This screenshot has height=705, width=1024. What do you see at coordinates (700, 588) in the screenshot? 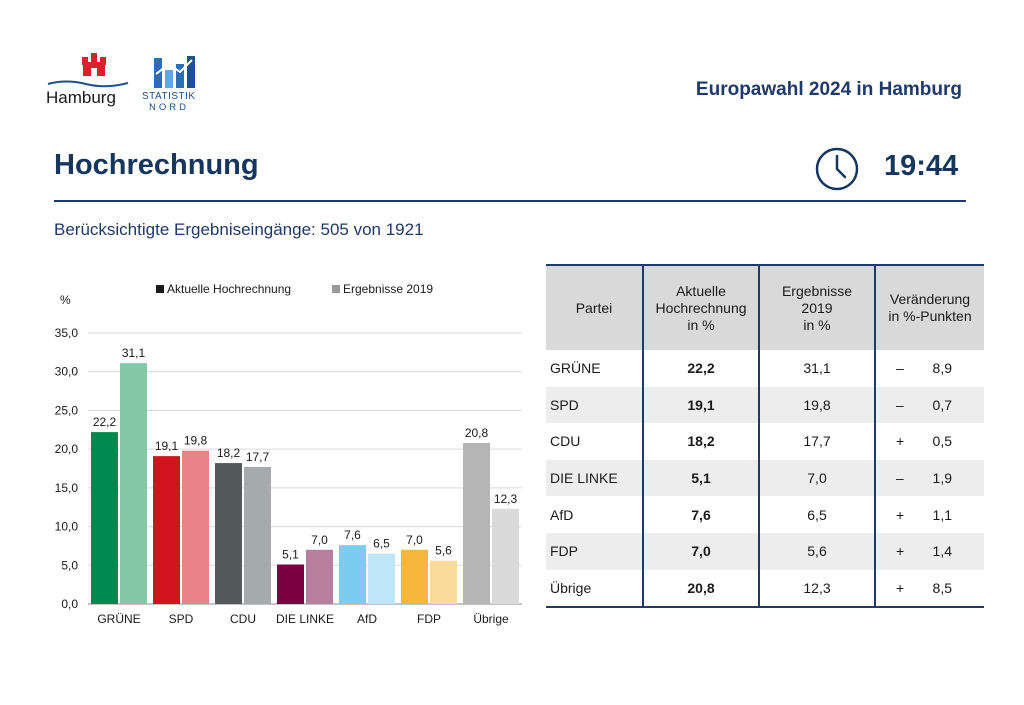
I see `cell-current: 20,8` at bounding box center [700, 588].